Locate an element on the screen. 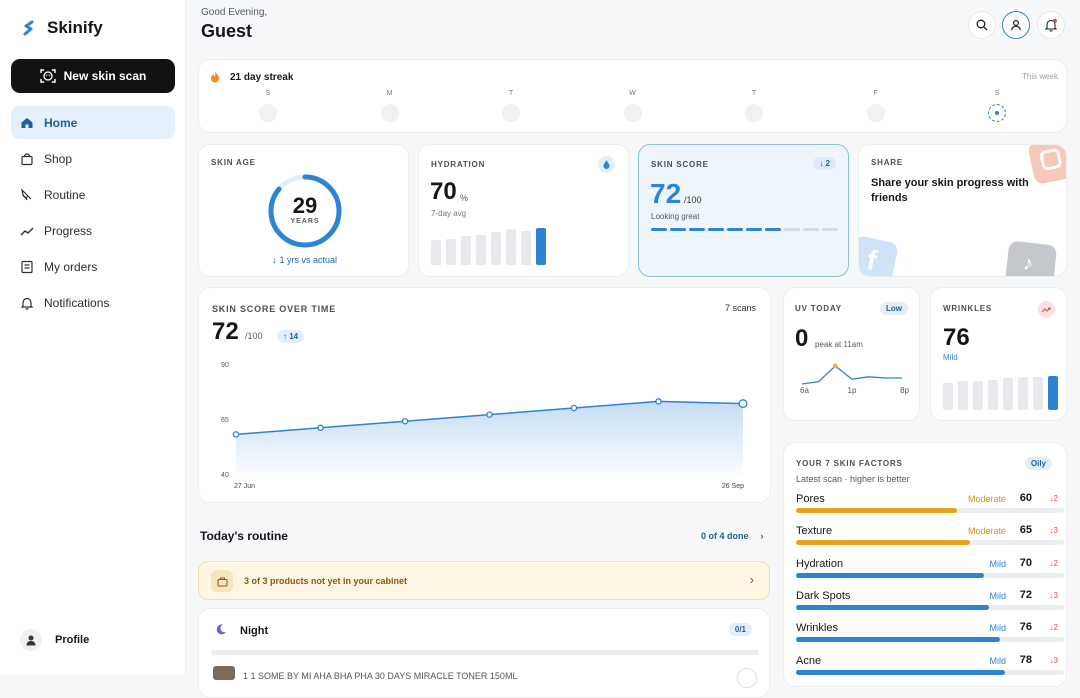 The height and width of the screenshot is (698, 1080). skin-age-note-text: 1 yrs vs actual is located at coordinates (308, 260).